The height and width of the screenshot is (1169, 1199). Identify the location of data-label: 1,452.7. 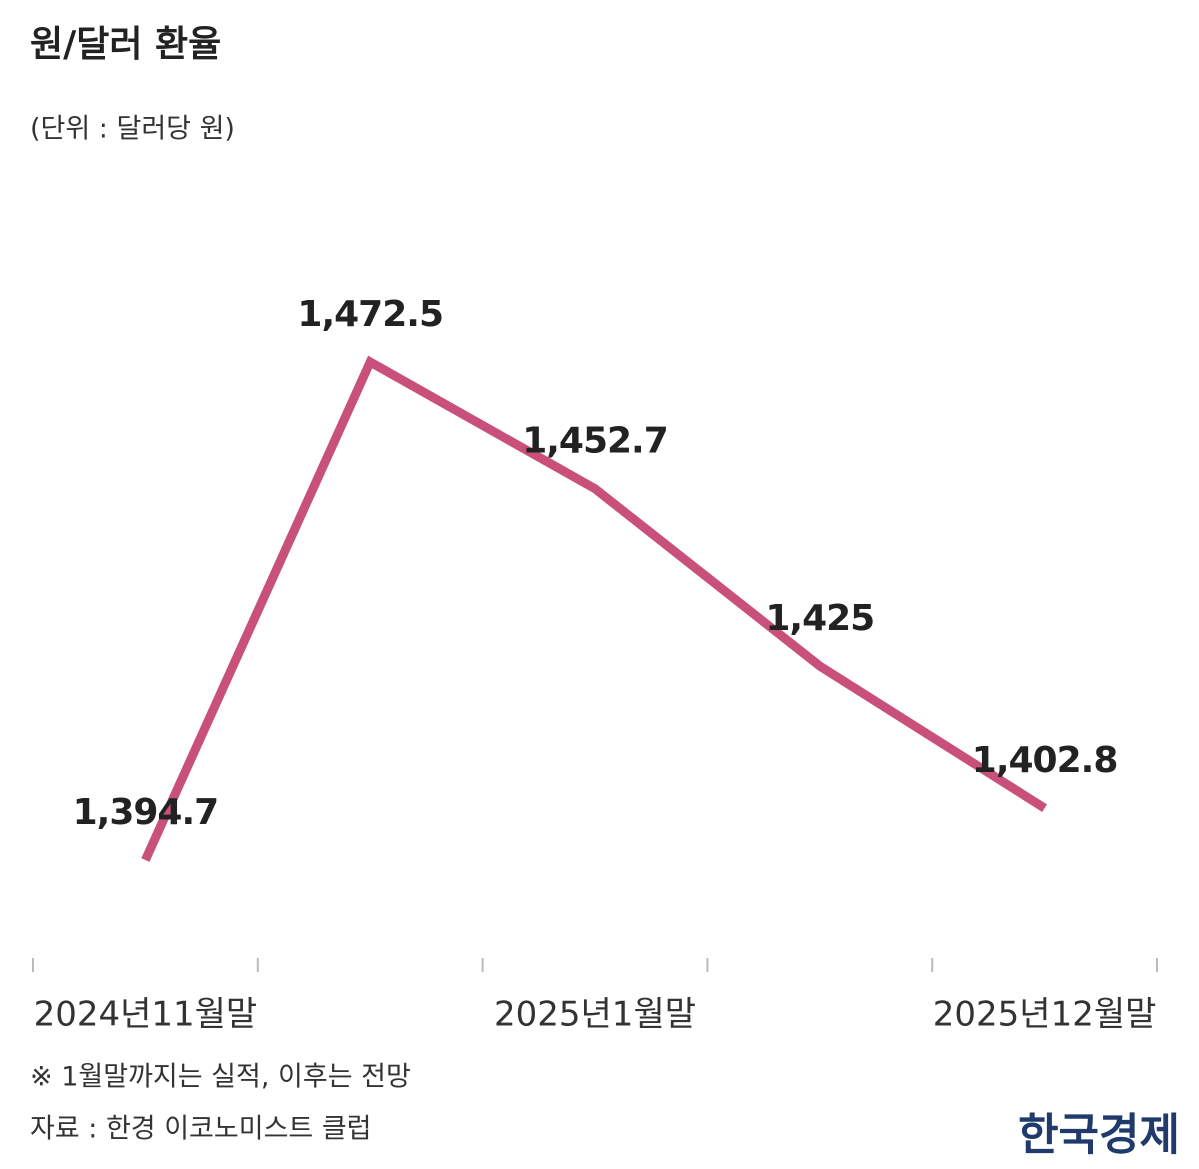
(595, 441).